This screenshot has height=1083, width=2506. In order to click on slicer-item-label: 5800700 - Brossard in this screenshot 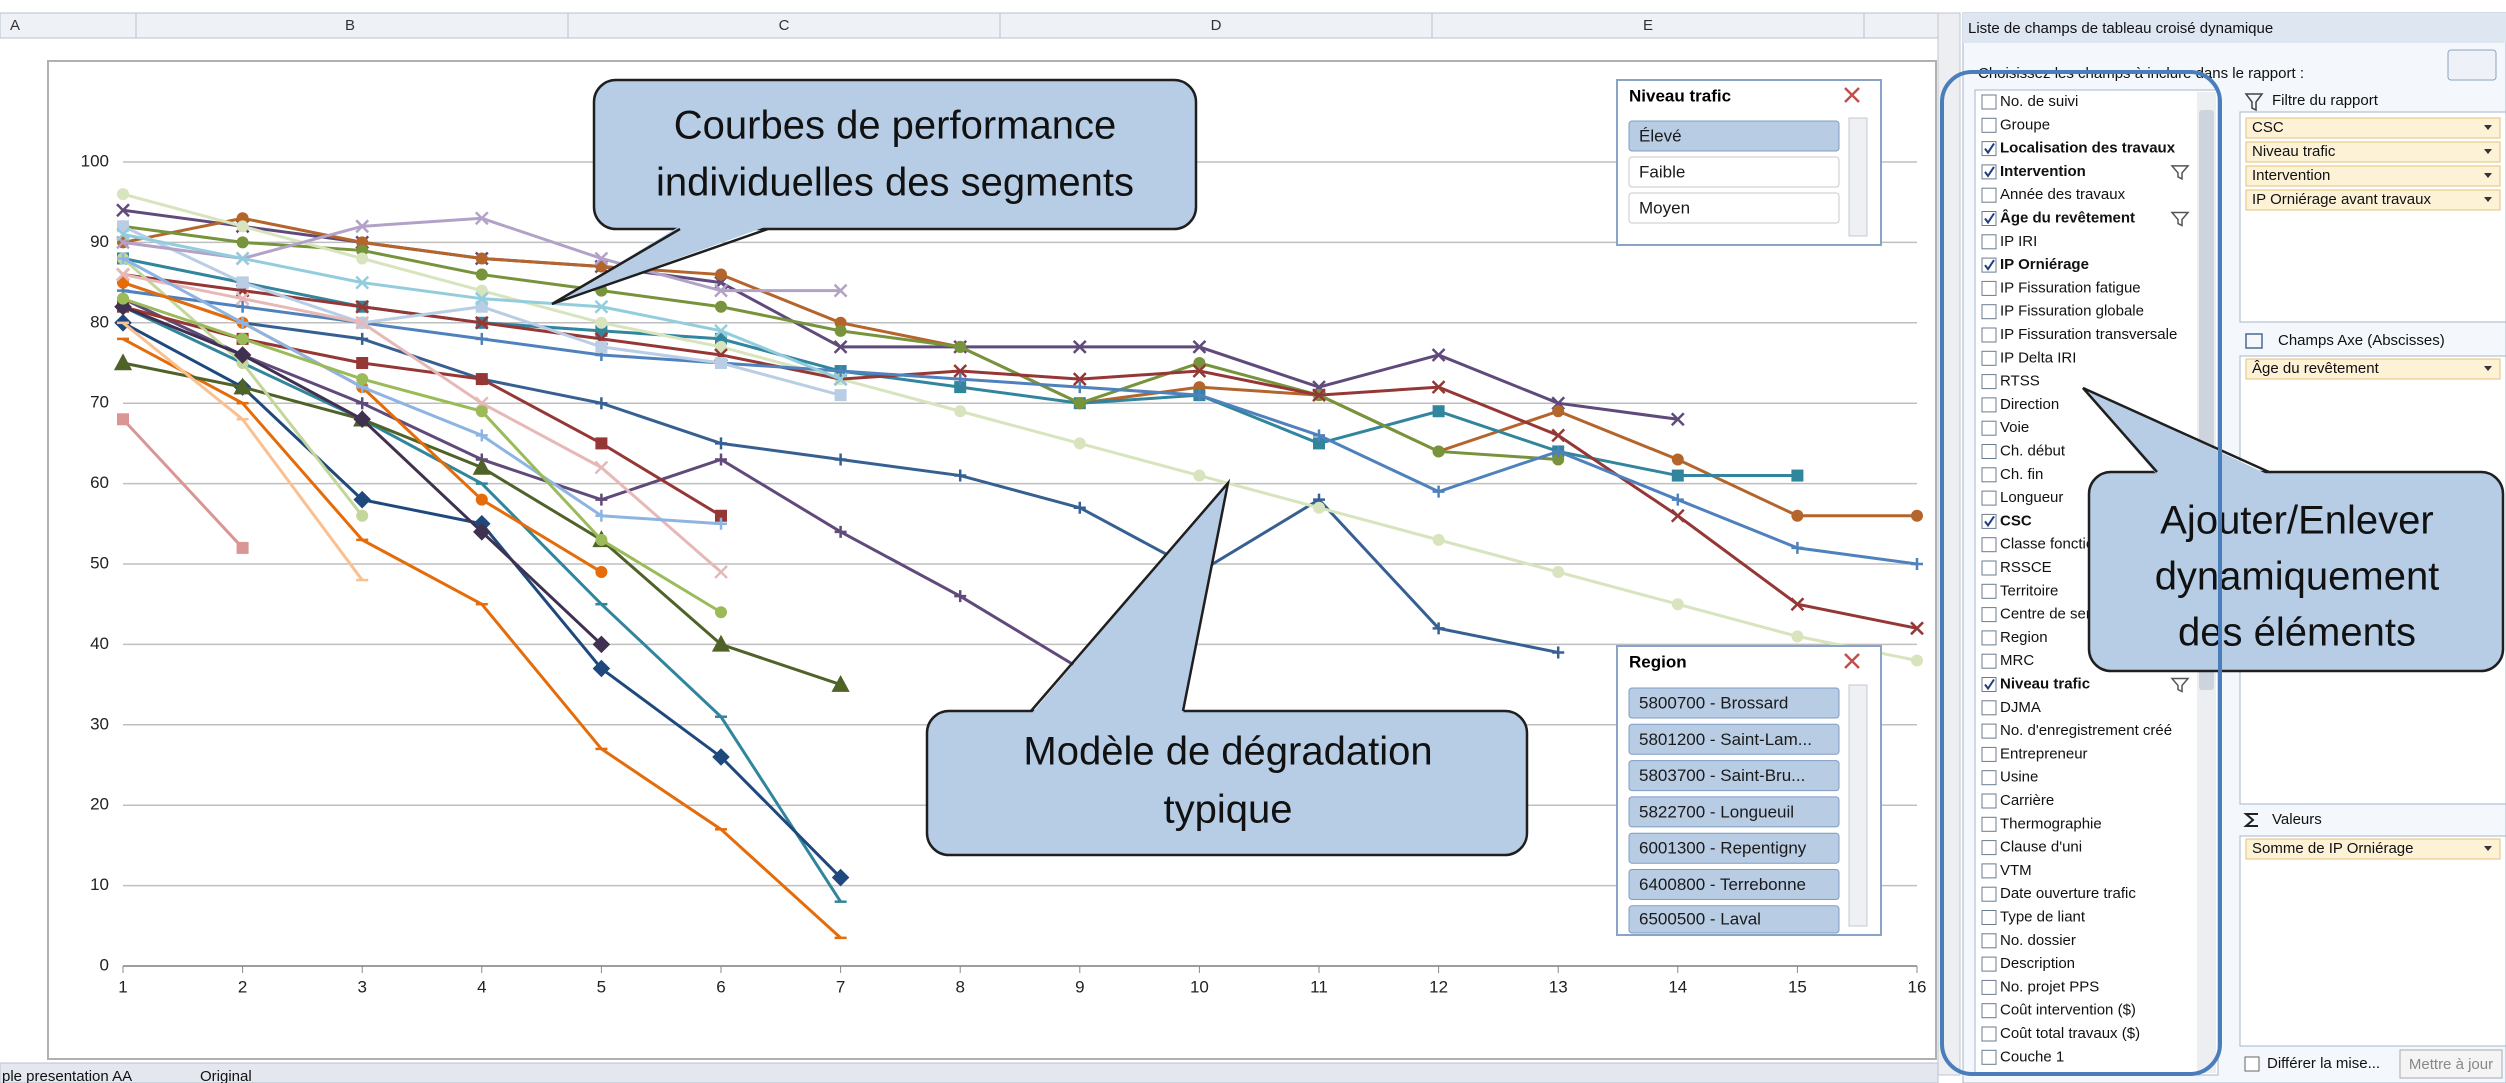, I will do `click(1713, 702)`.